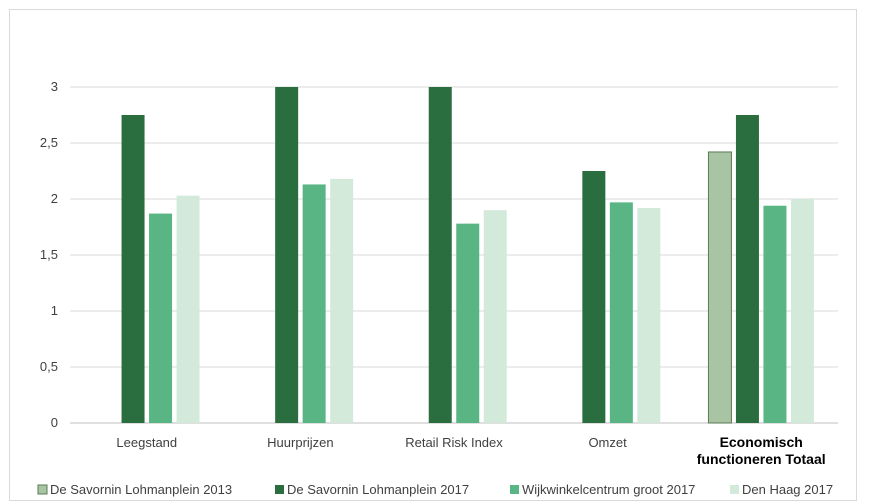  Describe the element at coordinates (141, 489) in the screenshot. I see `legend-label: De Savornin Lohmanplein 2013` at that location.